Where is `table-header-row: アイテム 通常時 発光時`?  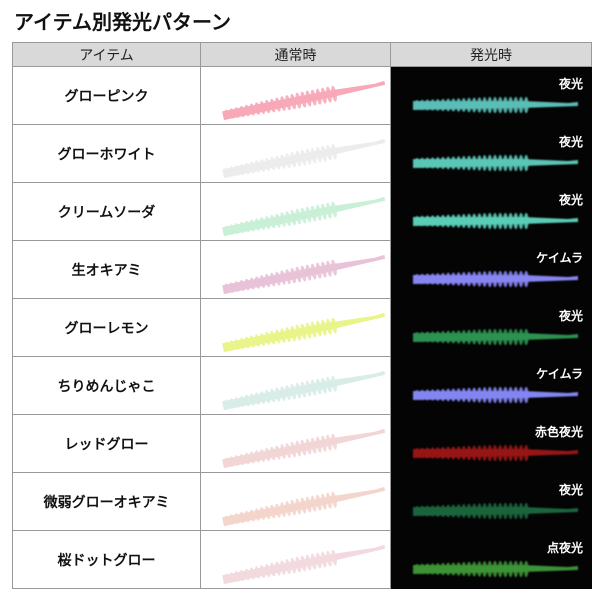 table-header-row: アイテム 通常時 発光時 is located at coordinates (302, 54).